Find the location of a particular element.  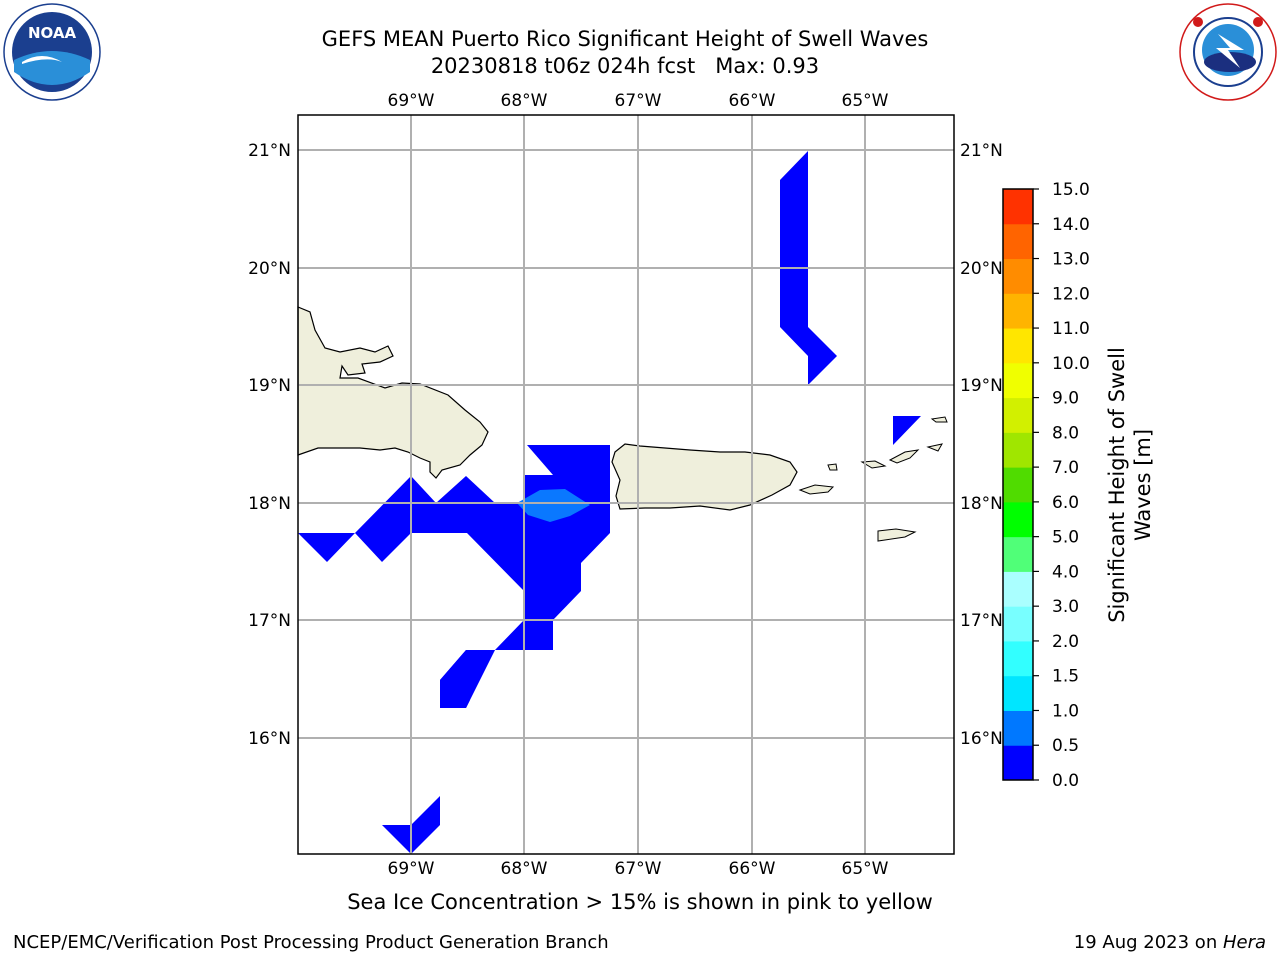

land-masses is located at coordinates (622, 424).